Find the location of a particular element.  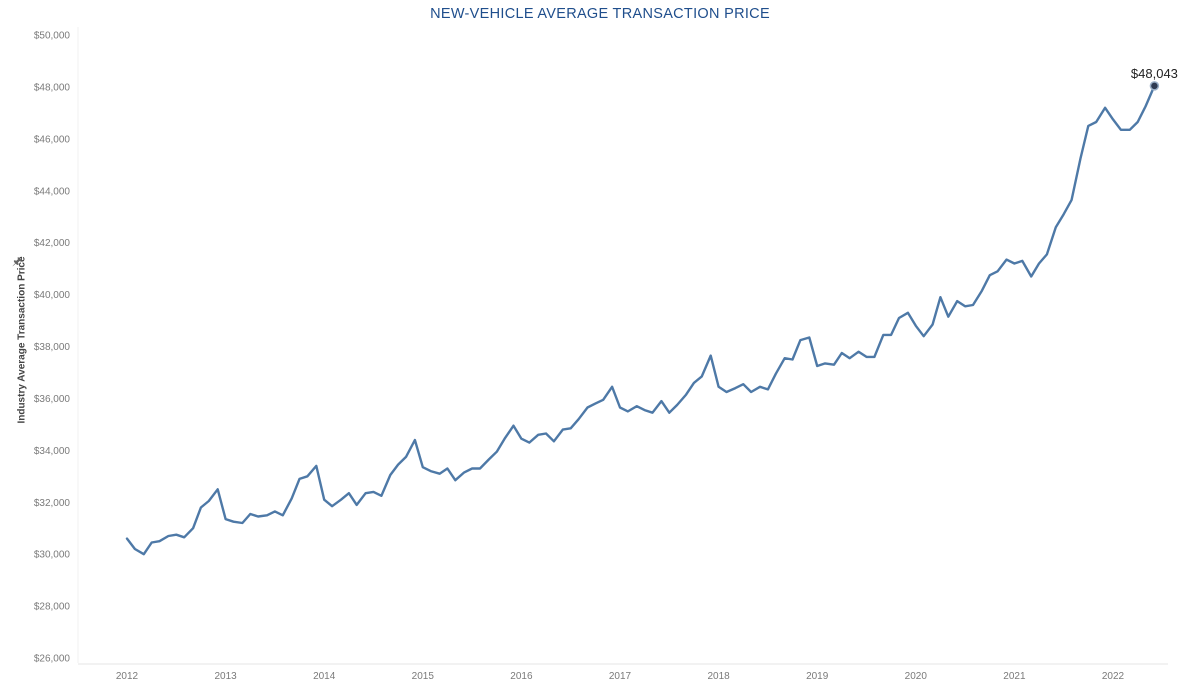

y-tick-label: $32,000 is located at coordinates (52, 503).